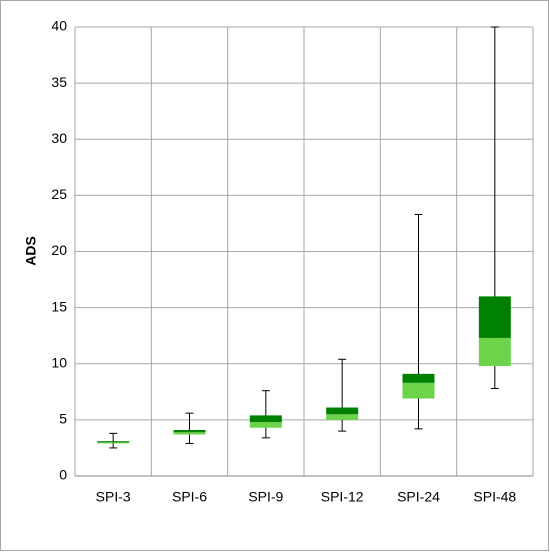 This screenshot has width=550, height=552. I want to click on x-tick-label: SPI-6, so click(189, 497).